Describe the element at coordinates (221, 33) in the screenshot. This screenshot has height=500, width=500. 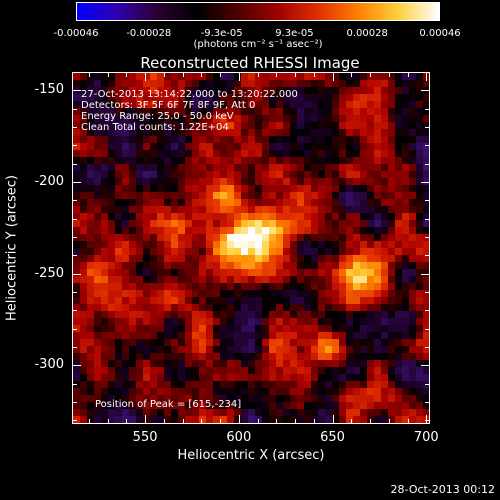
I see `colorbar-tick-label: -9.3e-05` at that location.